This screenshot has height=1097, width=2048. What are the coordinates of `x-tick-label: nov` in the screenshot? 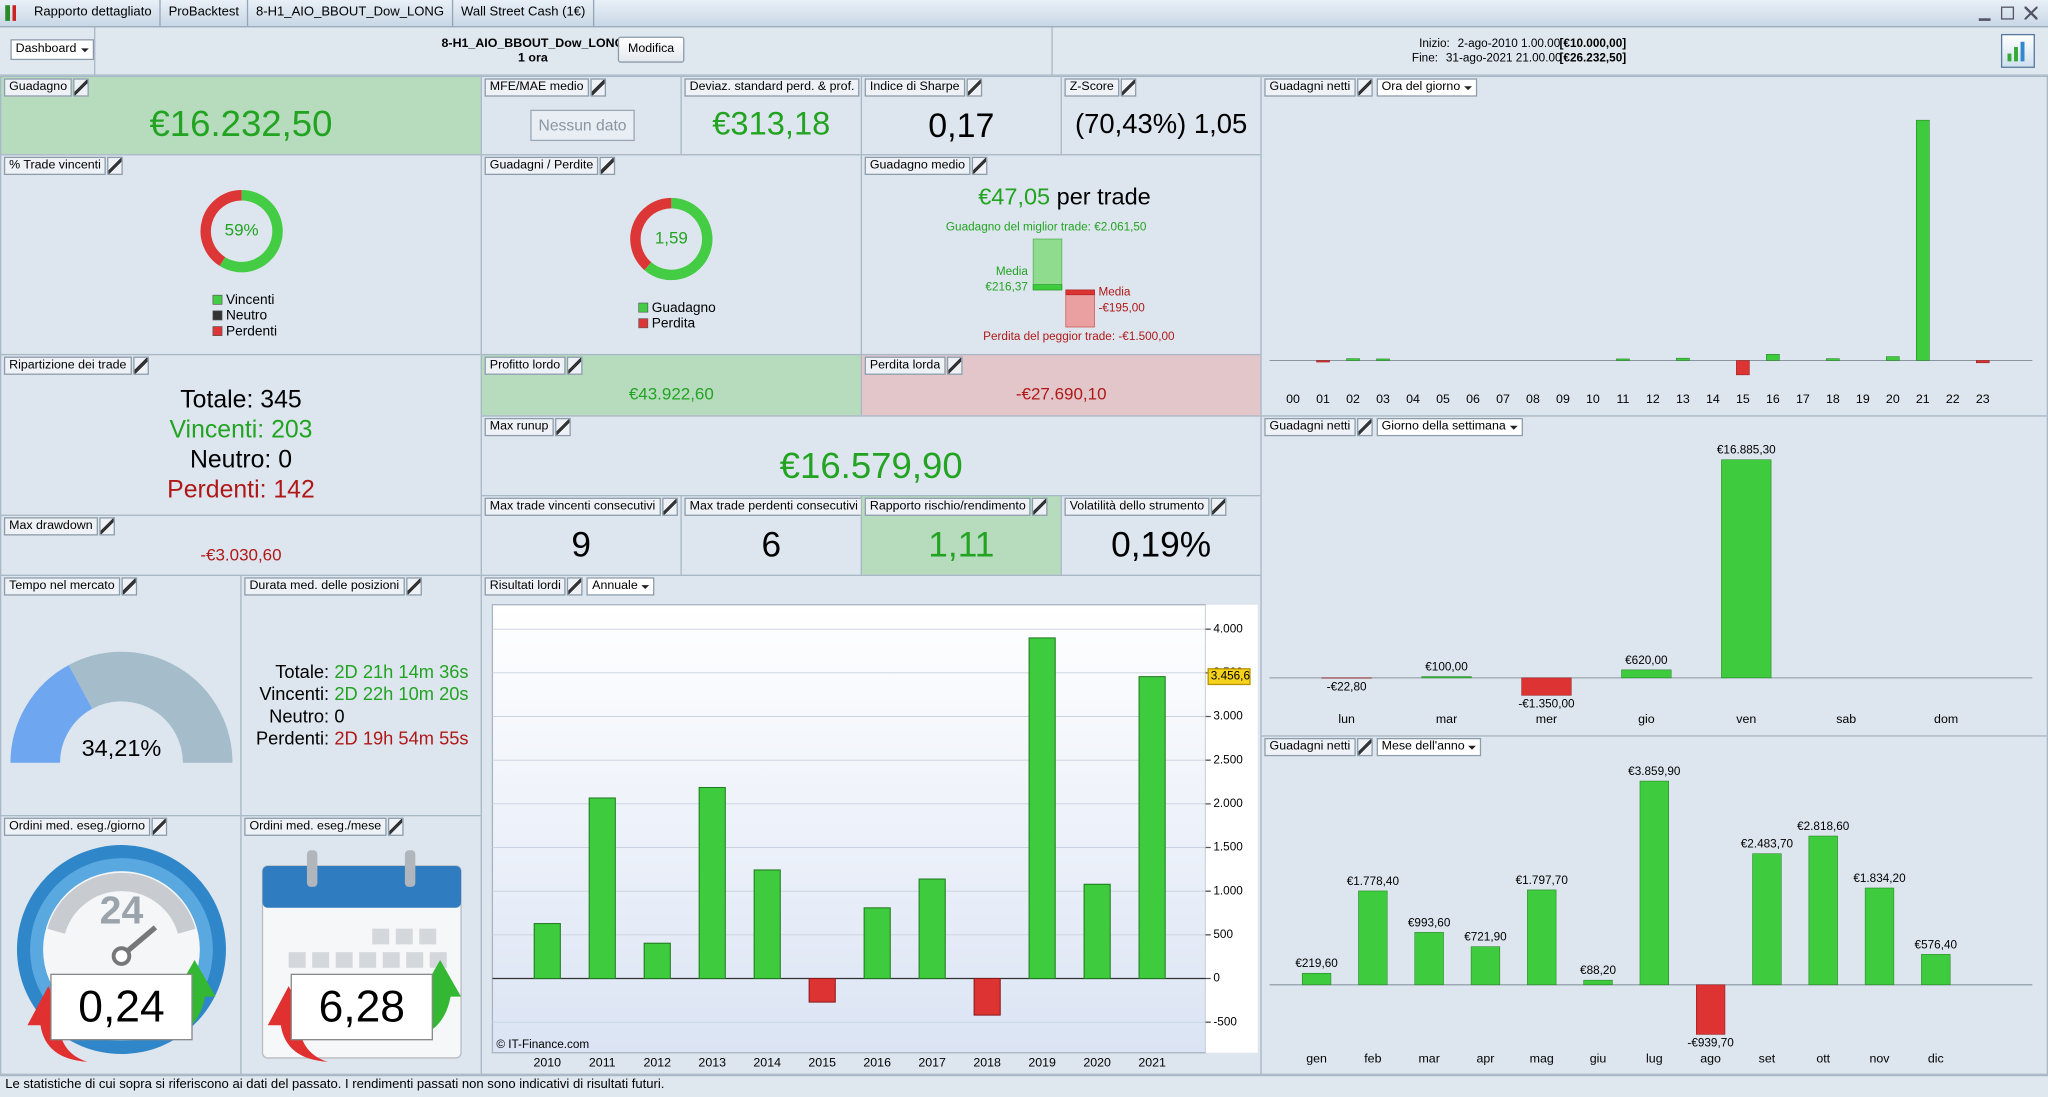 It's located at (1880, 1059).